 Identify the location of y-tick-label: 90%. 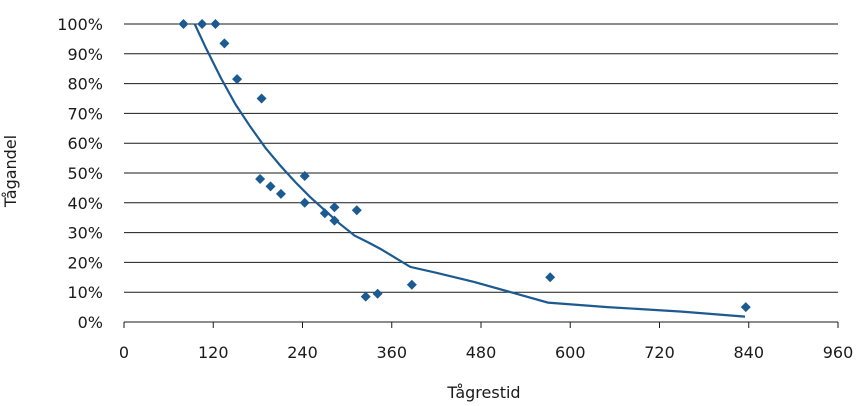
(85, 54).